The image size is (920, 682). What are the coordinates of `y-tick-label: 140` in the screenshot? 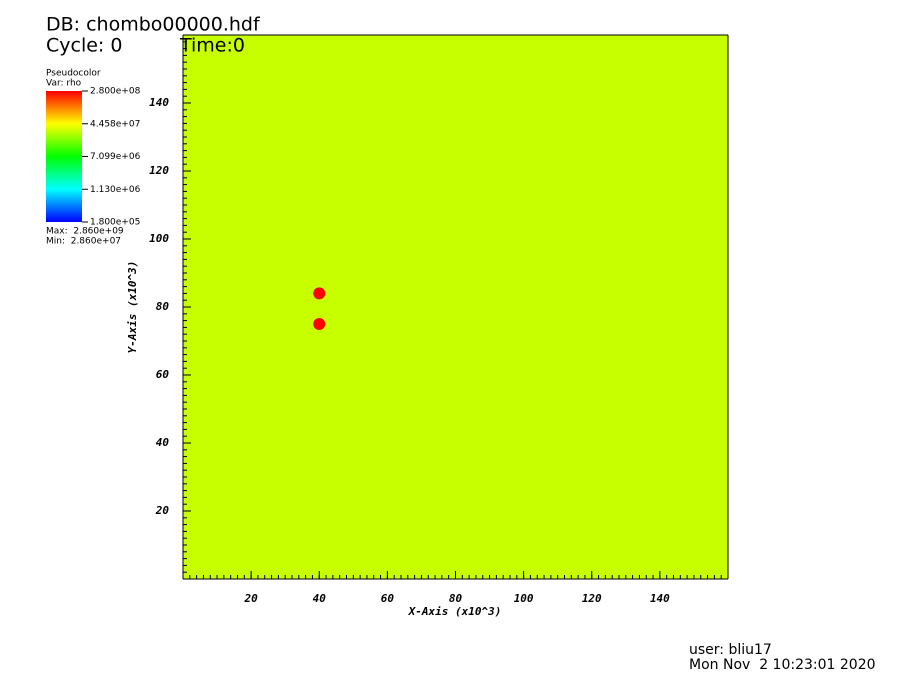 It's located at (159, 102).